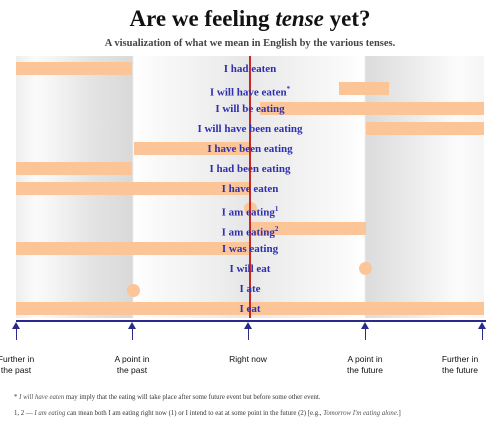 Image resolution: width=500 pixels, height=432 pixels. I want to click on row-bar-had-eaten, so click(74, 68).